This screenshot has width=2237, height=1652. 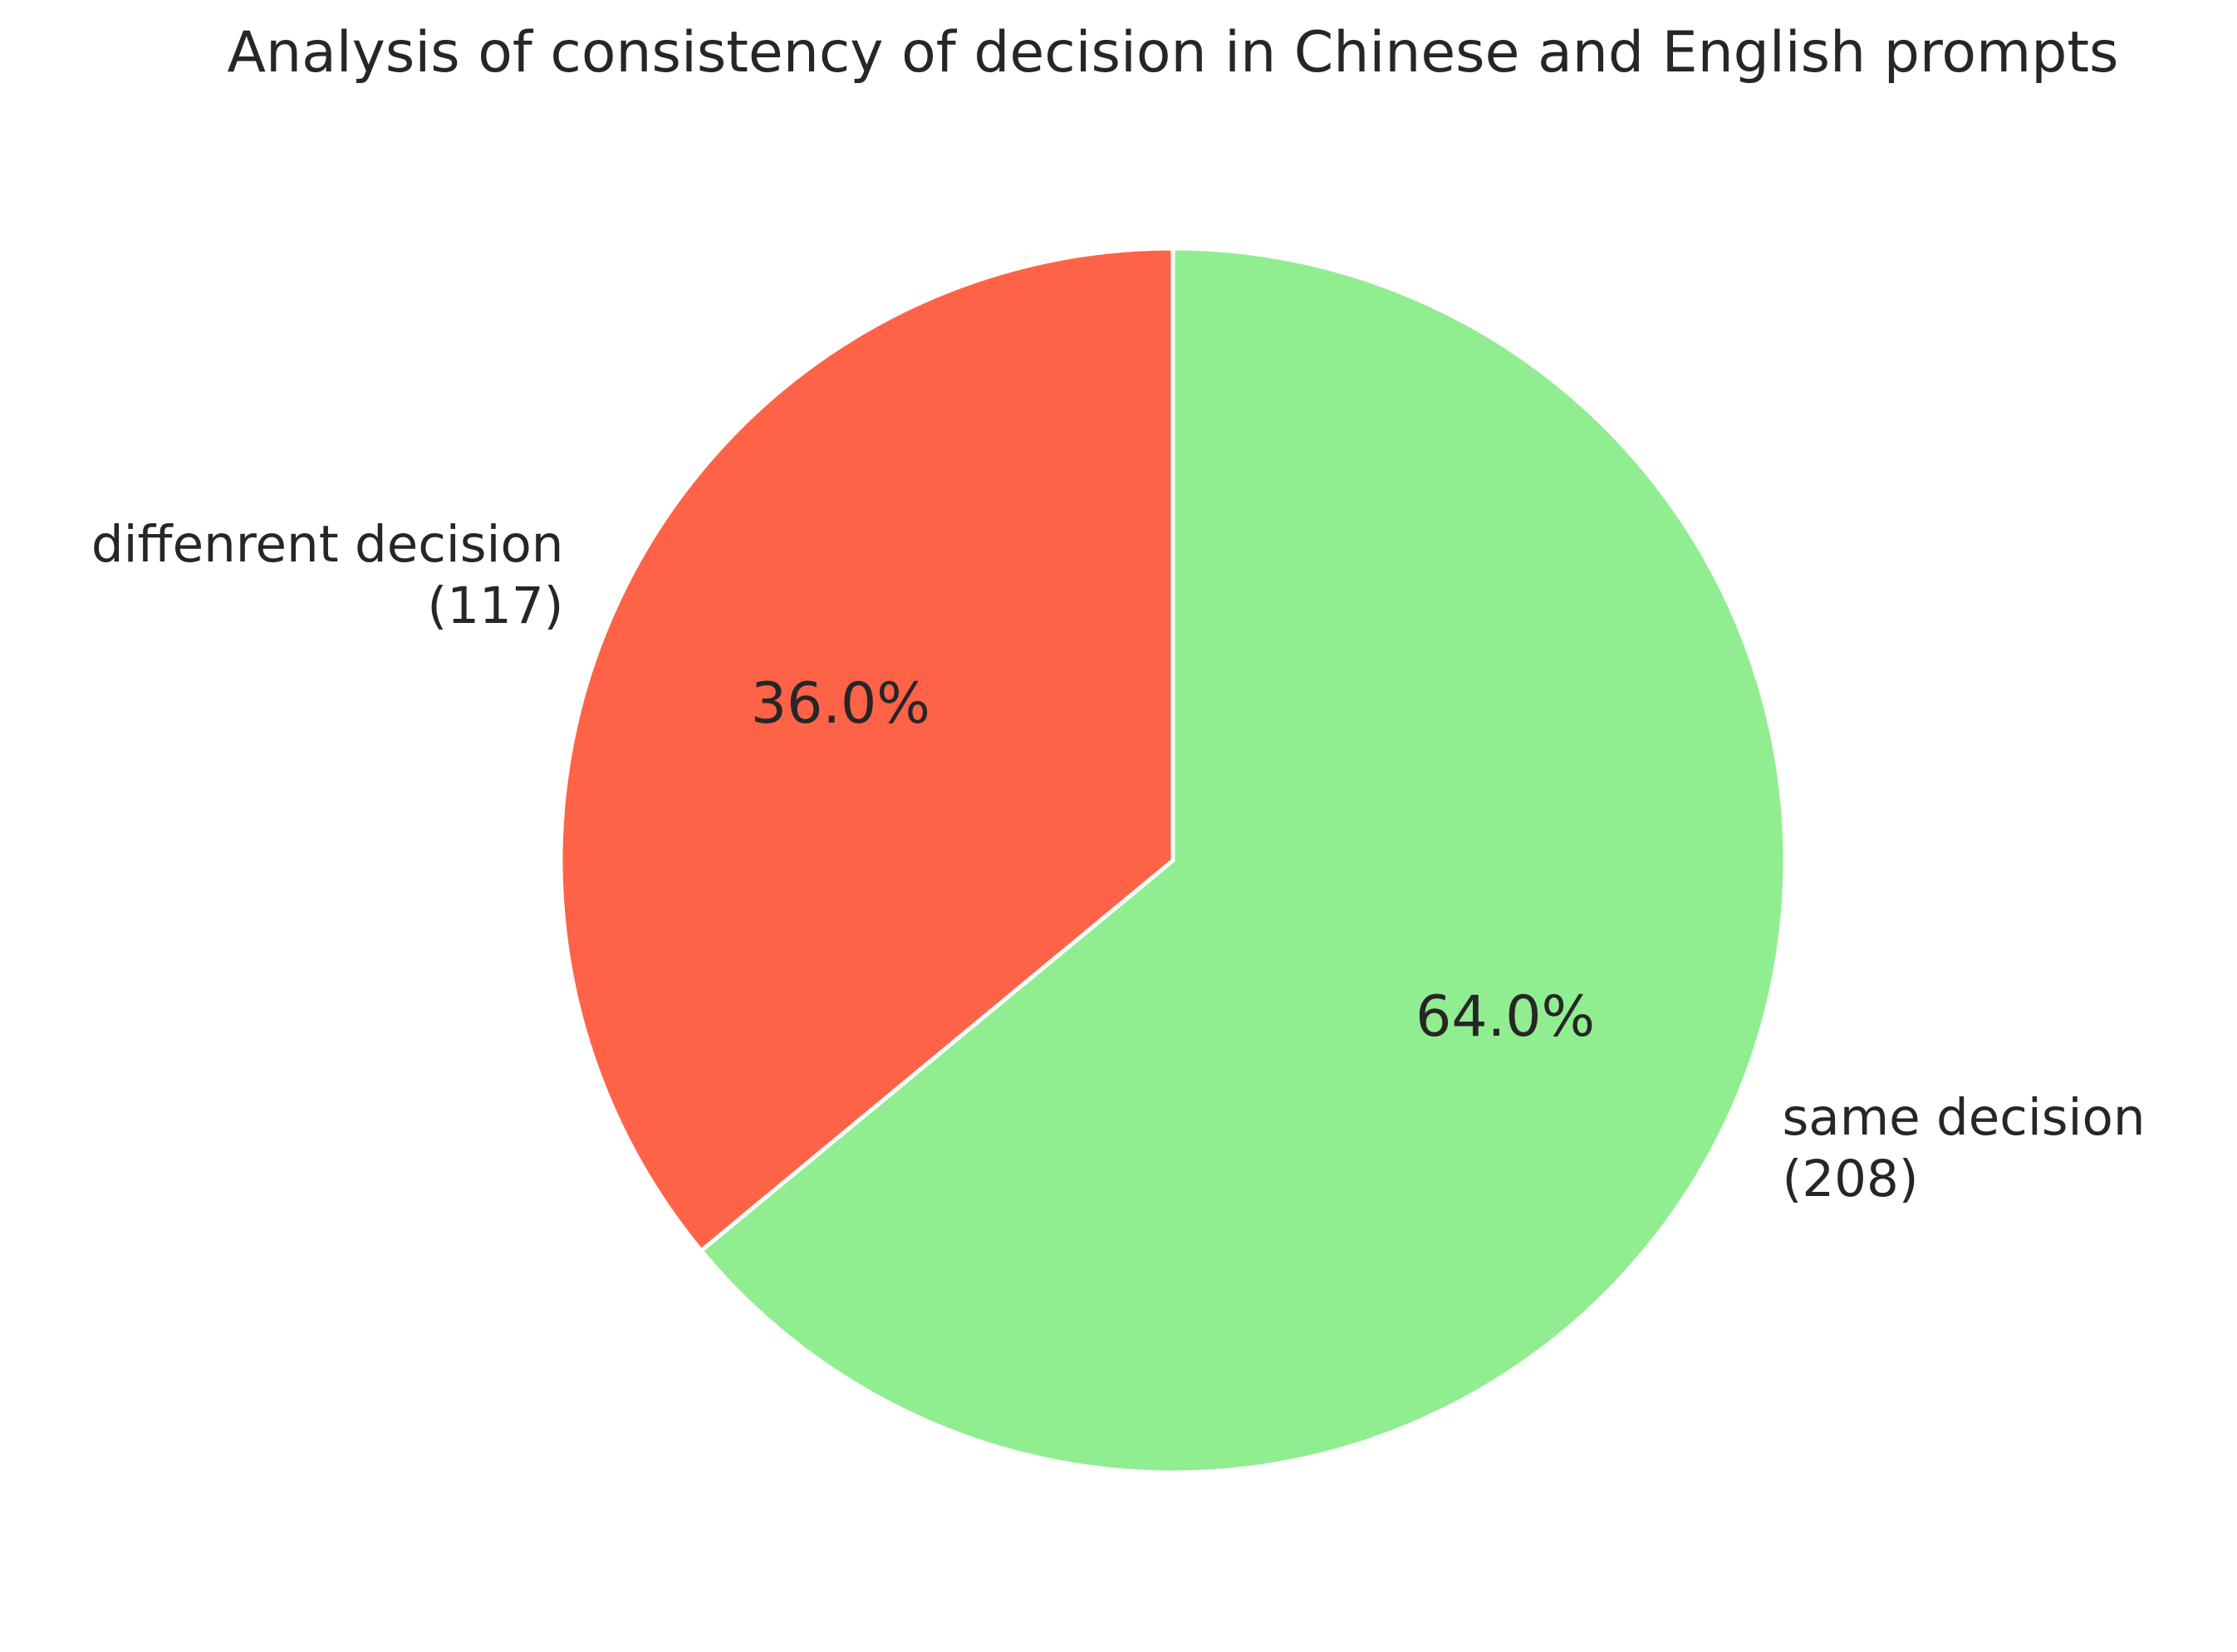 I want to click on slice-count-diffenrent-decision: (117), so click(x=495, y=605).